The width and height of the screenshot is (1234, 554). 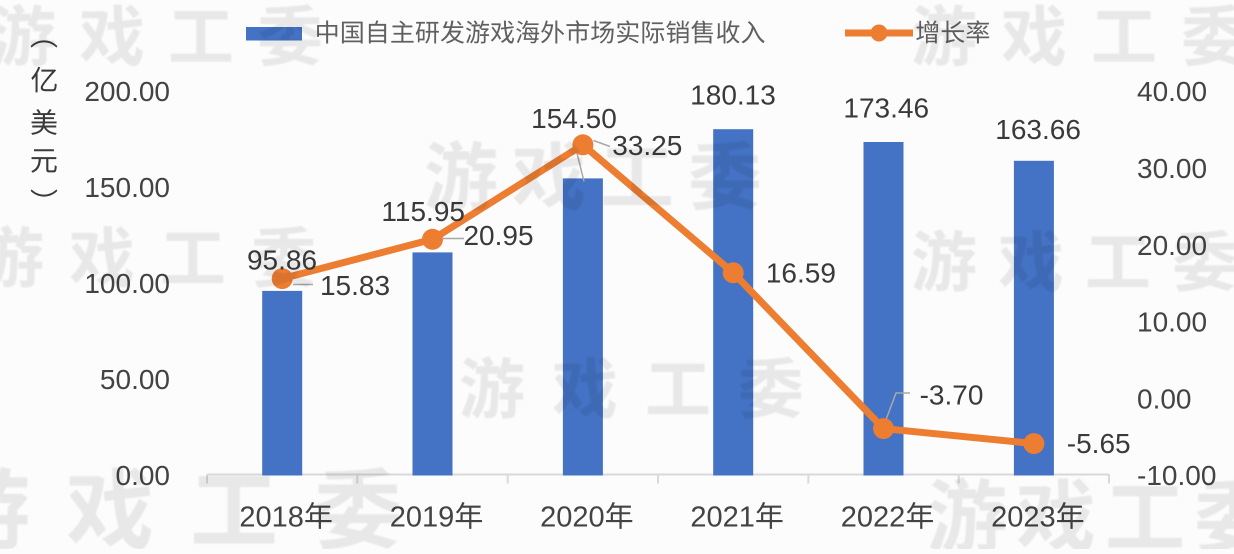 What do you see at coordinates (1172, 91) in the screenshot?
I see `svg-text: 40.00` at bounding box center [1172, 91].